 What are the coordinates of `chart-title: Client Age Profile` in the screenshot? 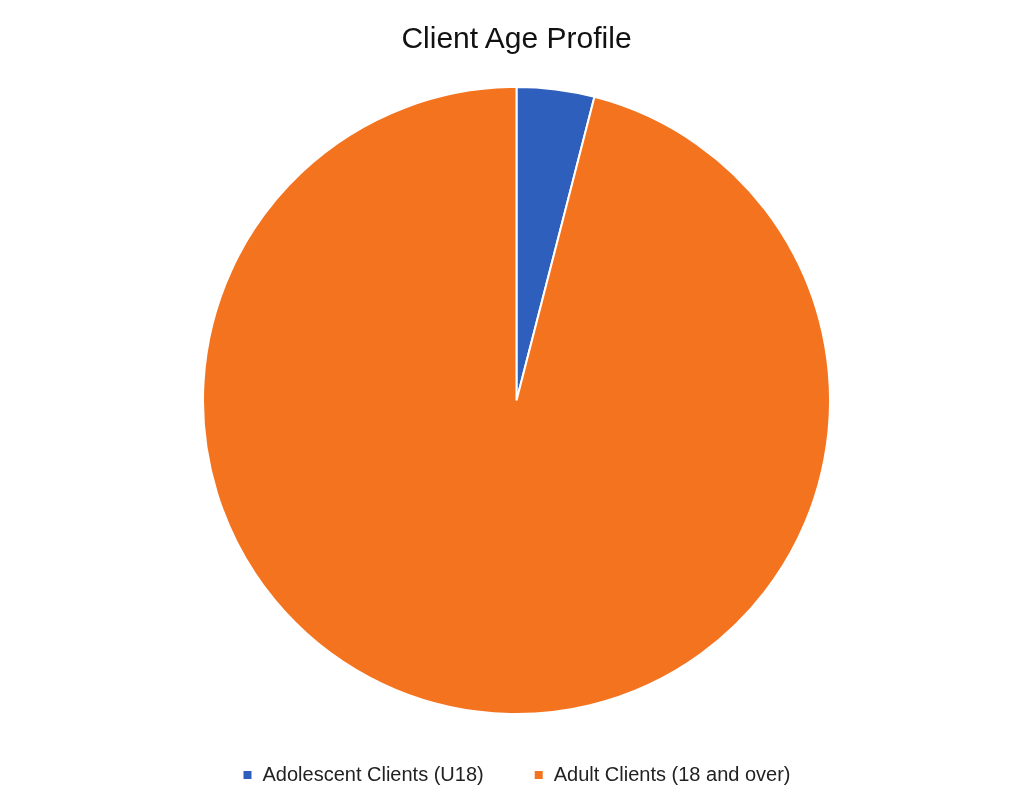 It's located at (516, 38).